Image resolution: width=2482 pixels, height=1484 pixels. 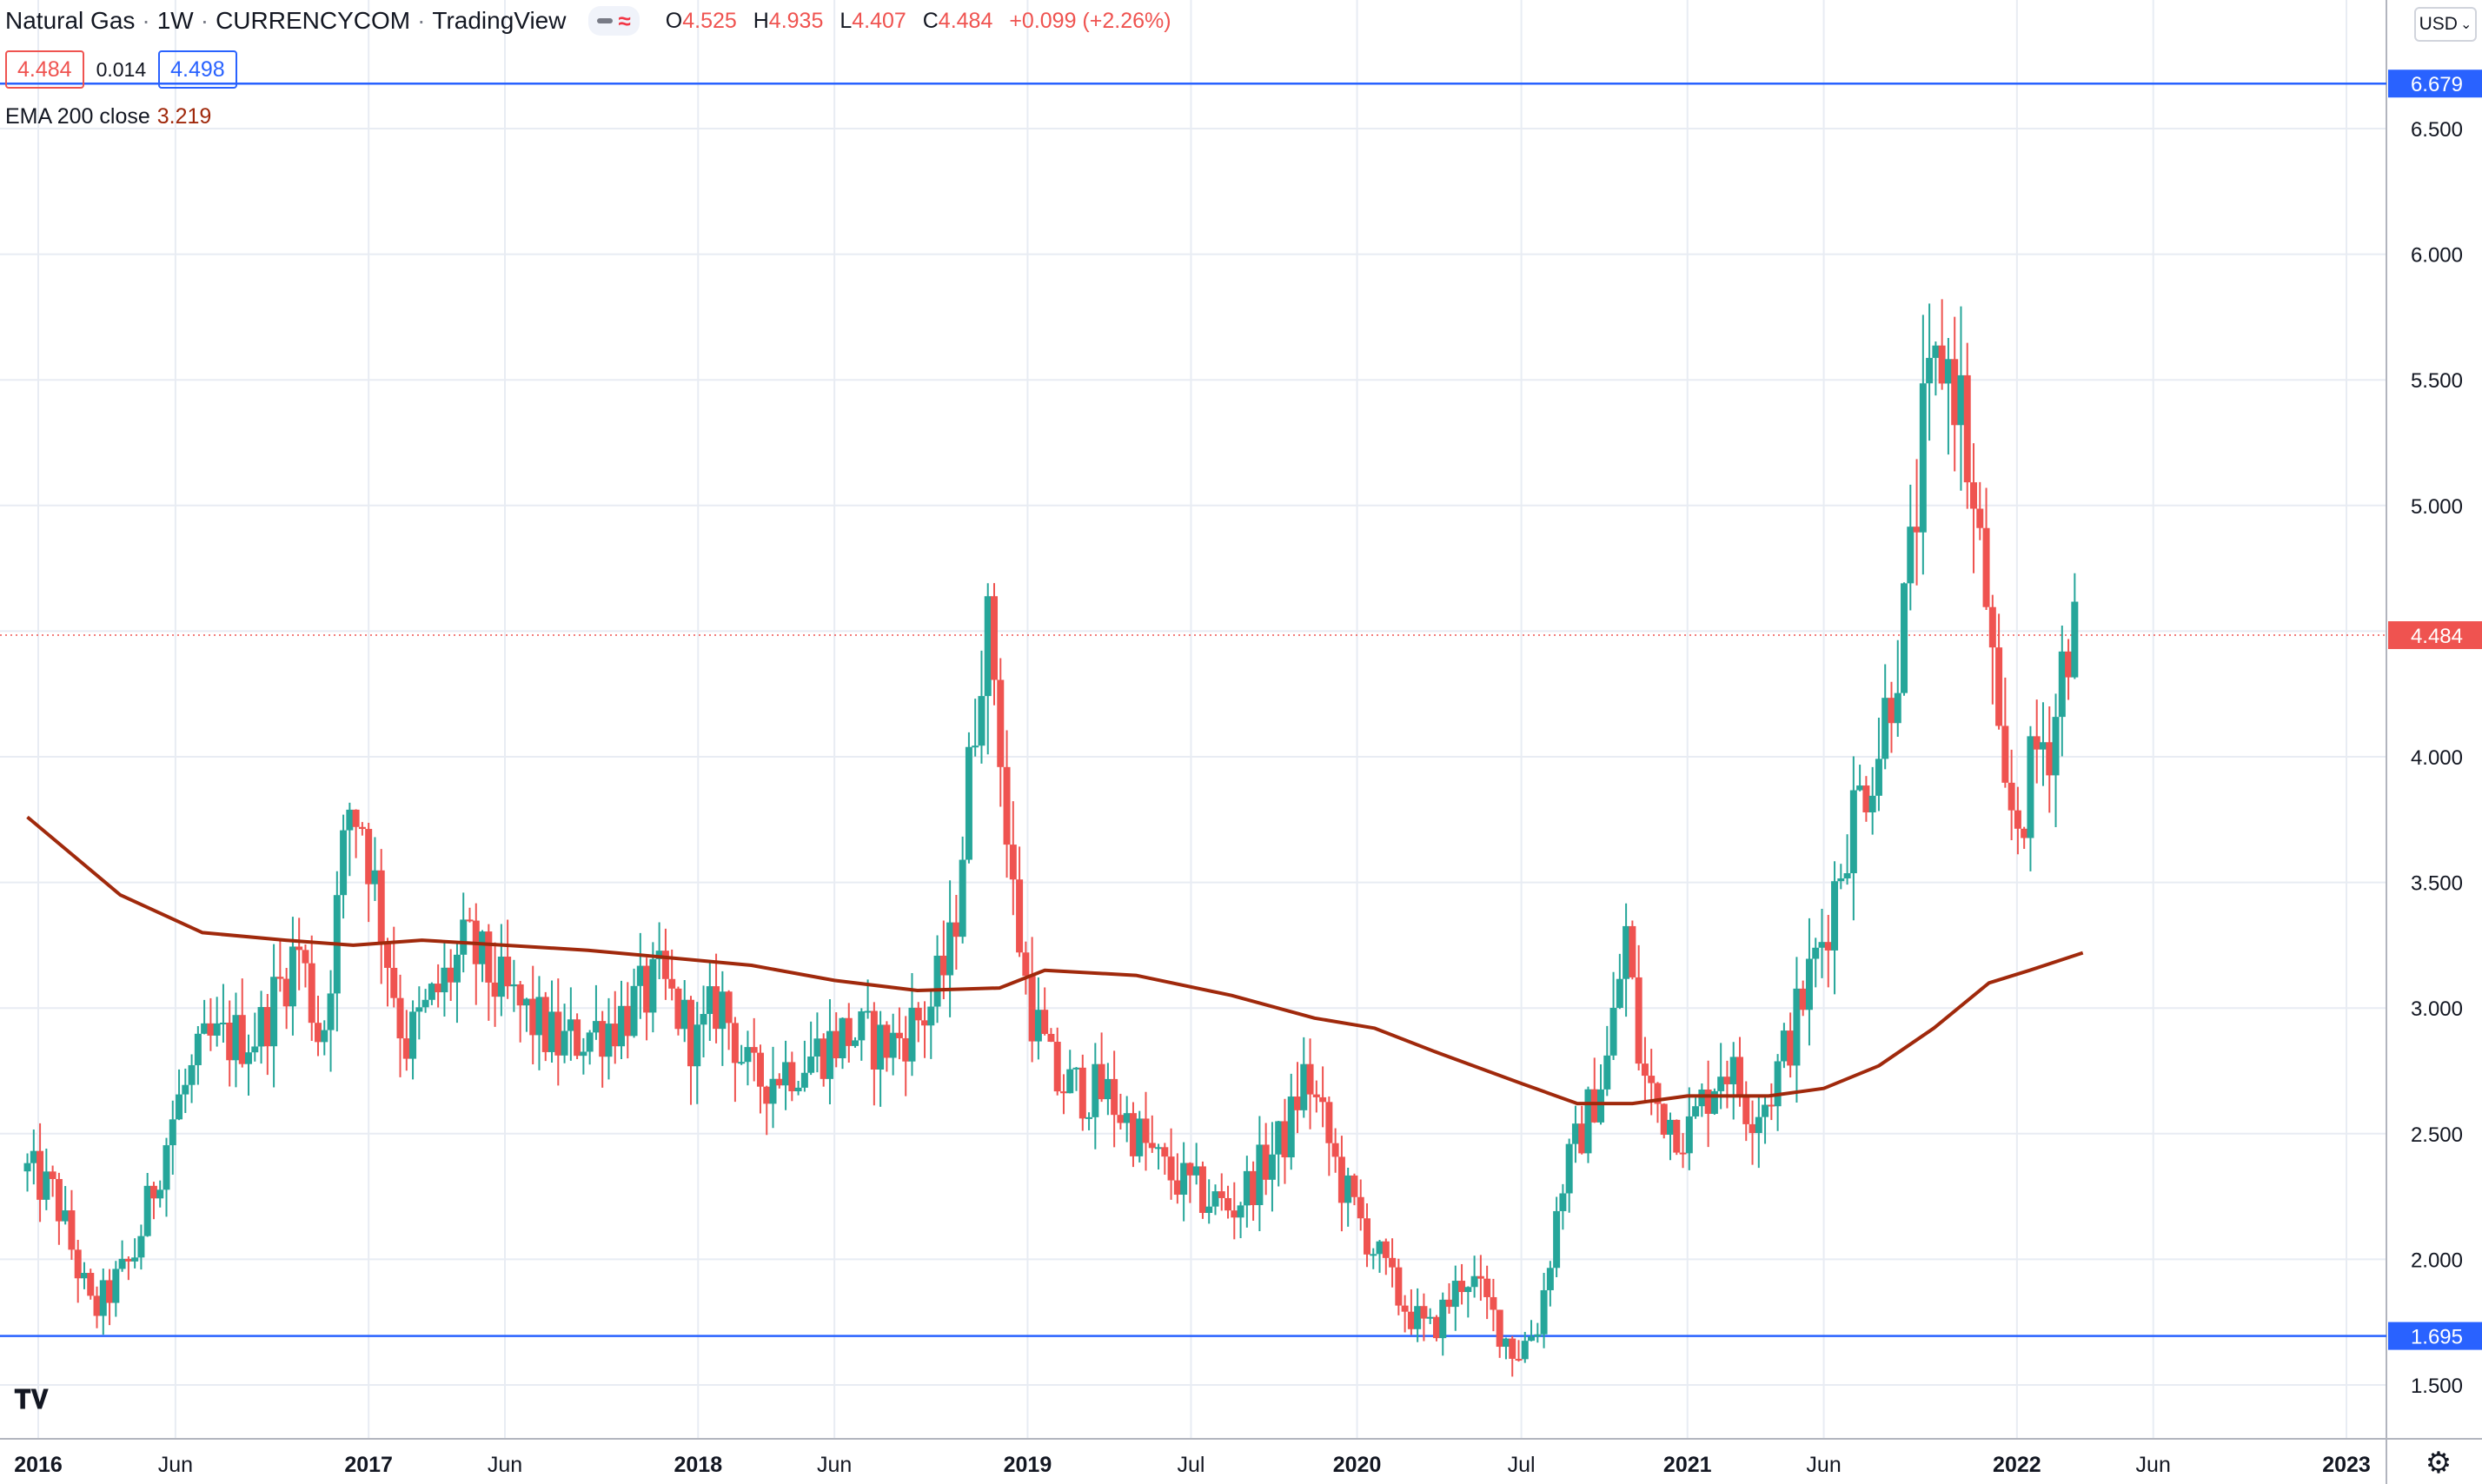 I want to click on gear-icon: ⚙, so click(x=2438, y=1463).